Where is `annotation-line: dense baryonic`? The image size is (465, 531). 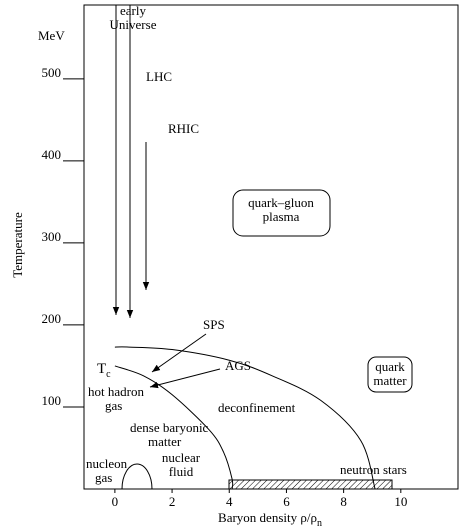 annotation-line: dense baryonic is located at coordinates (169, 427).